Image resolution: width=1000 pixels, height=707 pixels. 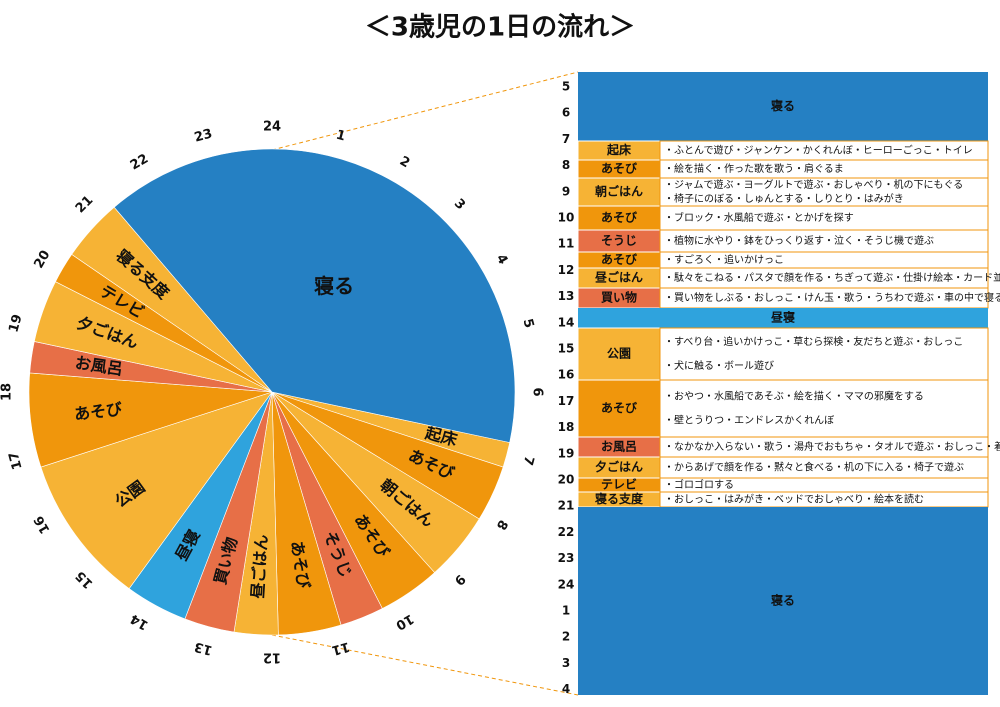 What do you see at coordinates (619, 447) in the screenshot?
I see `row-label: お風呂` at bounding box center [619, 447].